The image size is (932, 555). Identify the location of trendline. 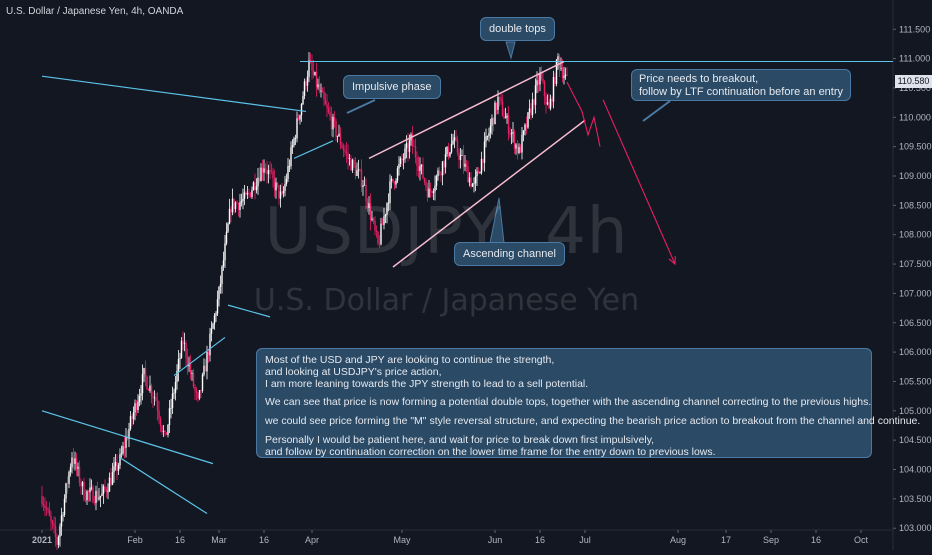
(313, 149).